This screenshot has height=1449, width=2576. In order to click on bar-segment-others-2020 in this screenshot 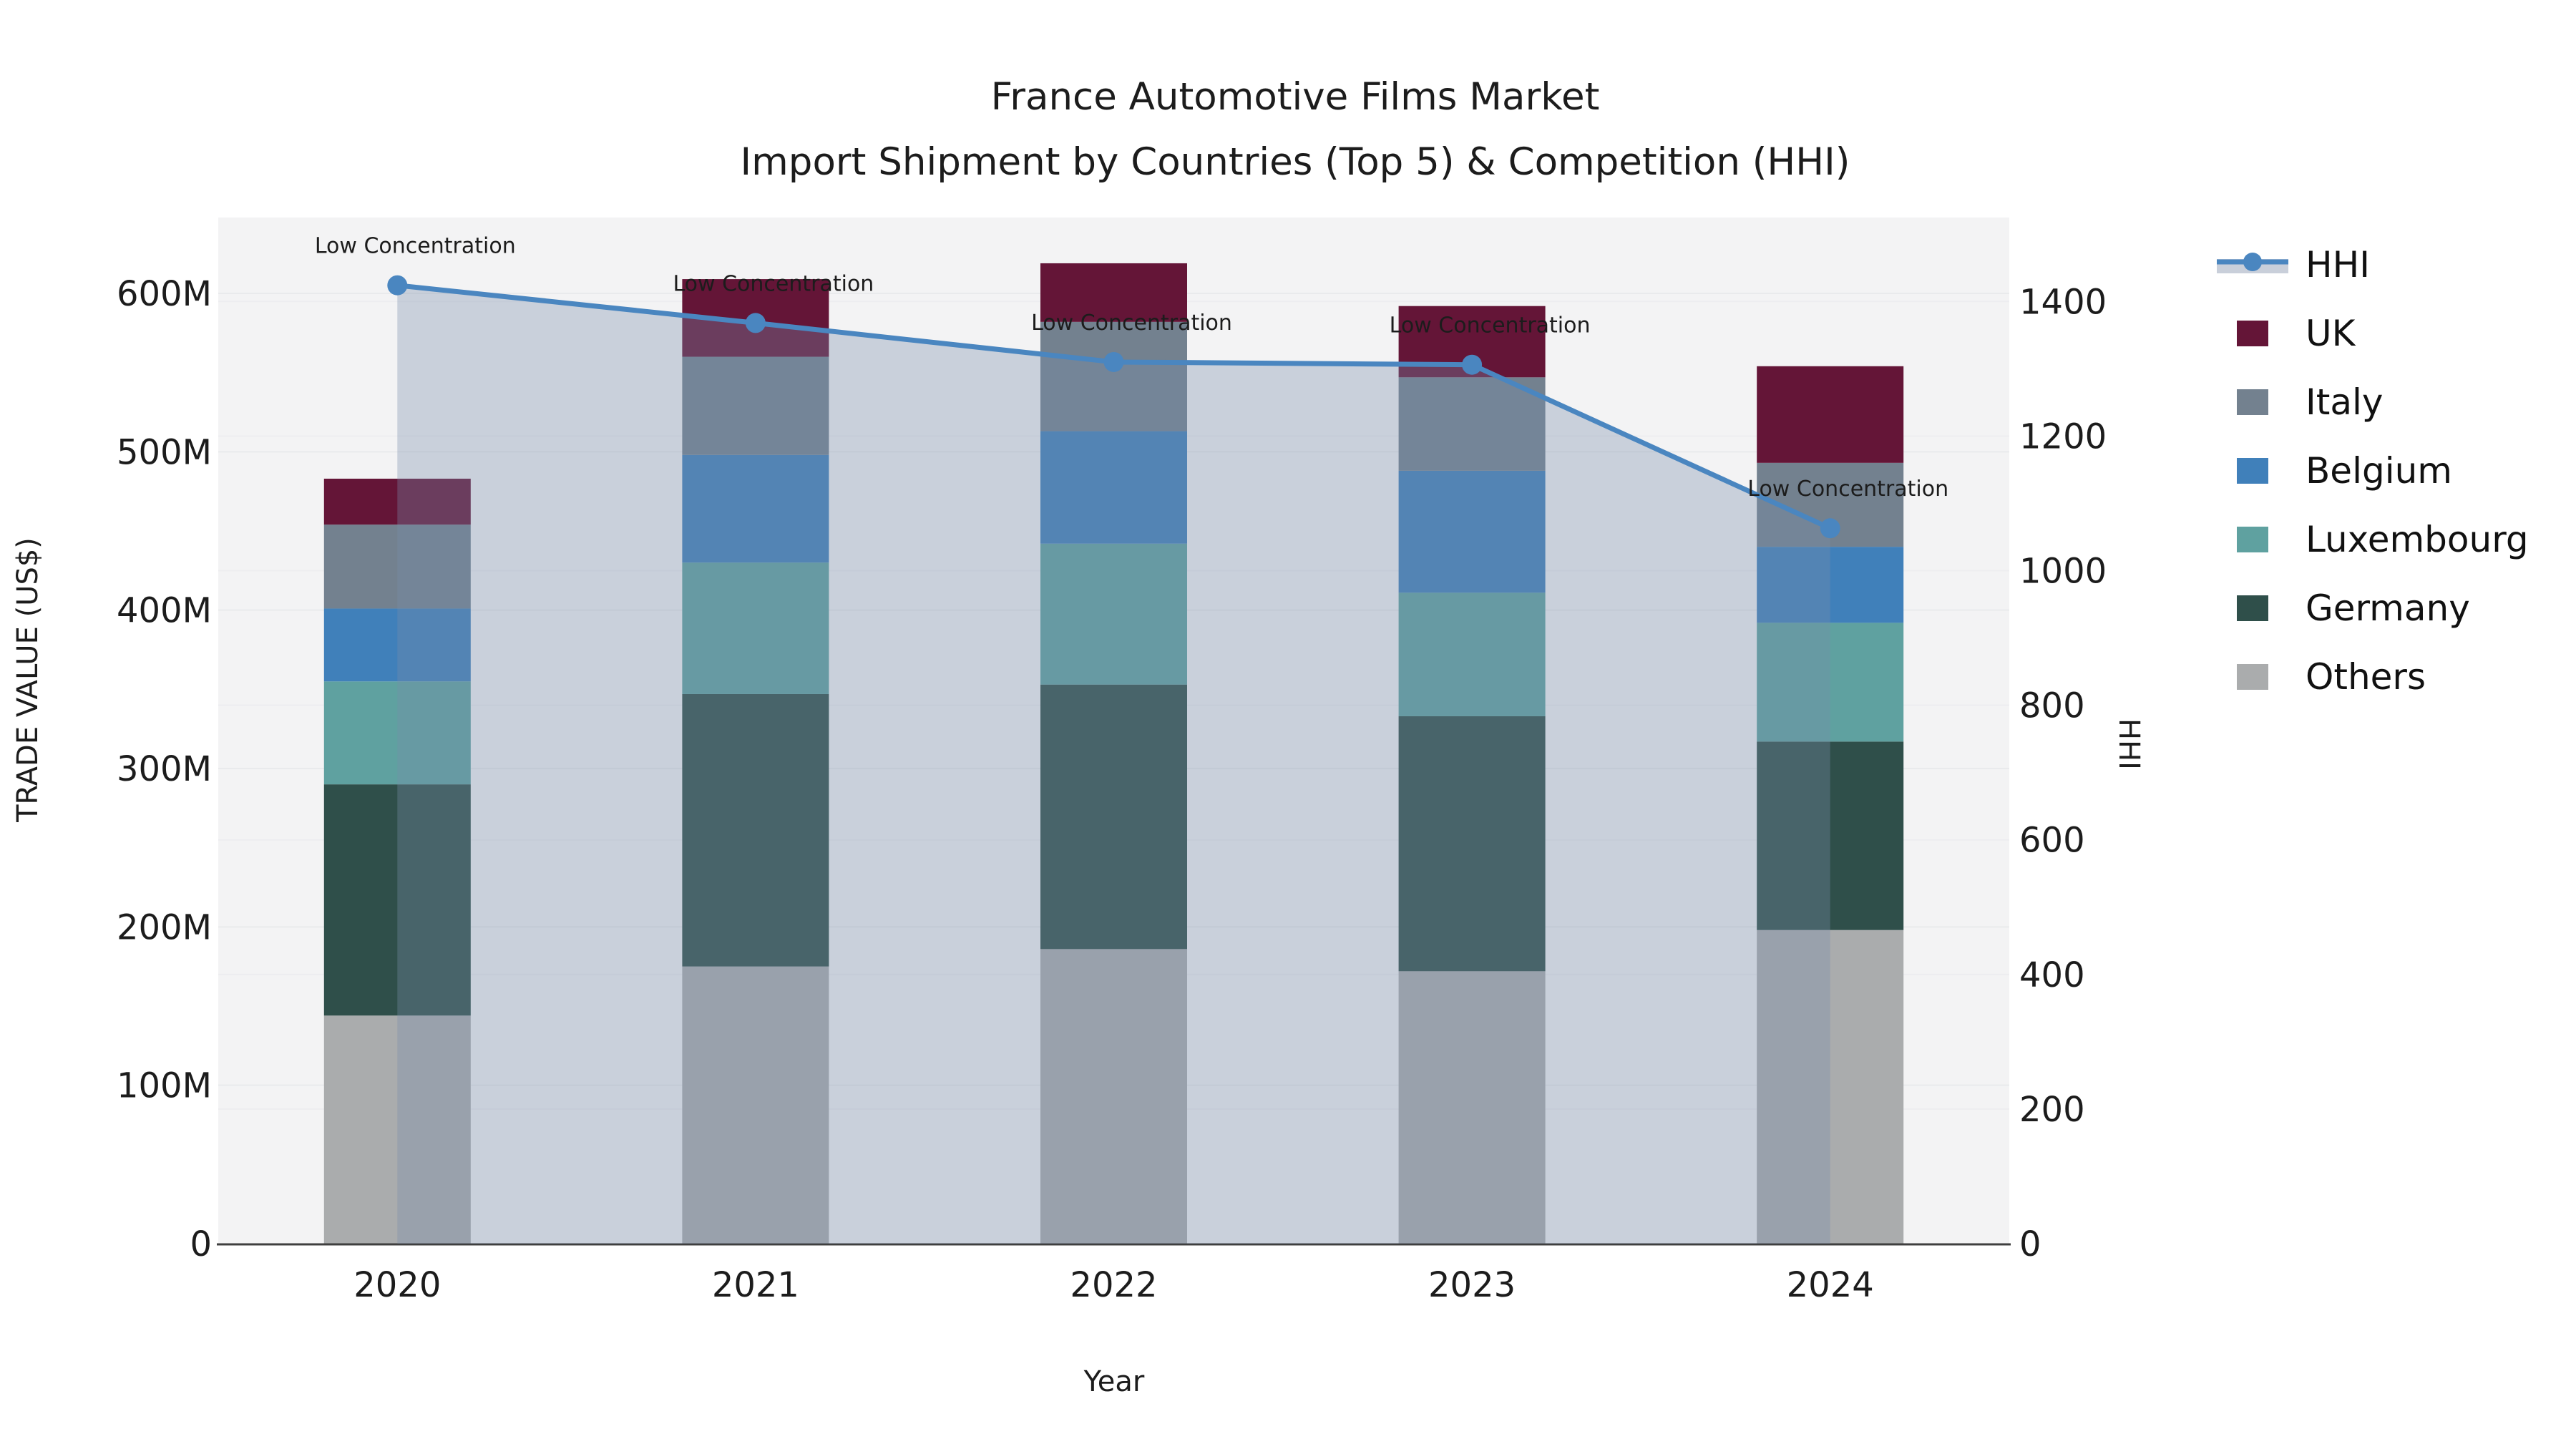, I will do `click(397, 1129)`.